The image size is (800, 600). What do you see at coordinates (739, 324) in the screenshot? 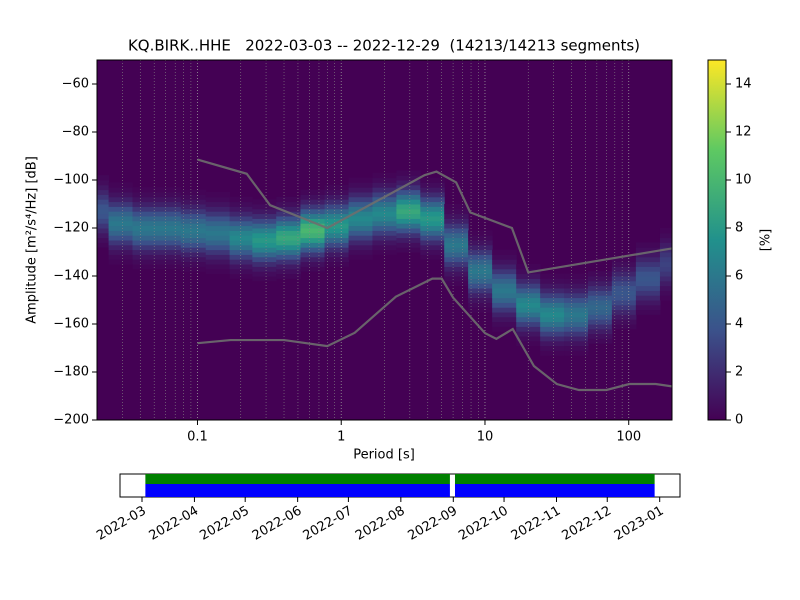
I see `colorbar-tick-label: 4` at bounding box center [739, 324].